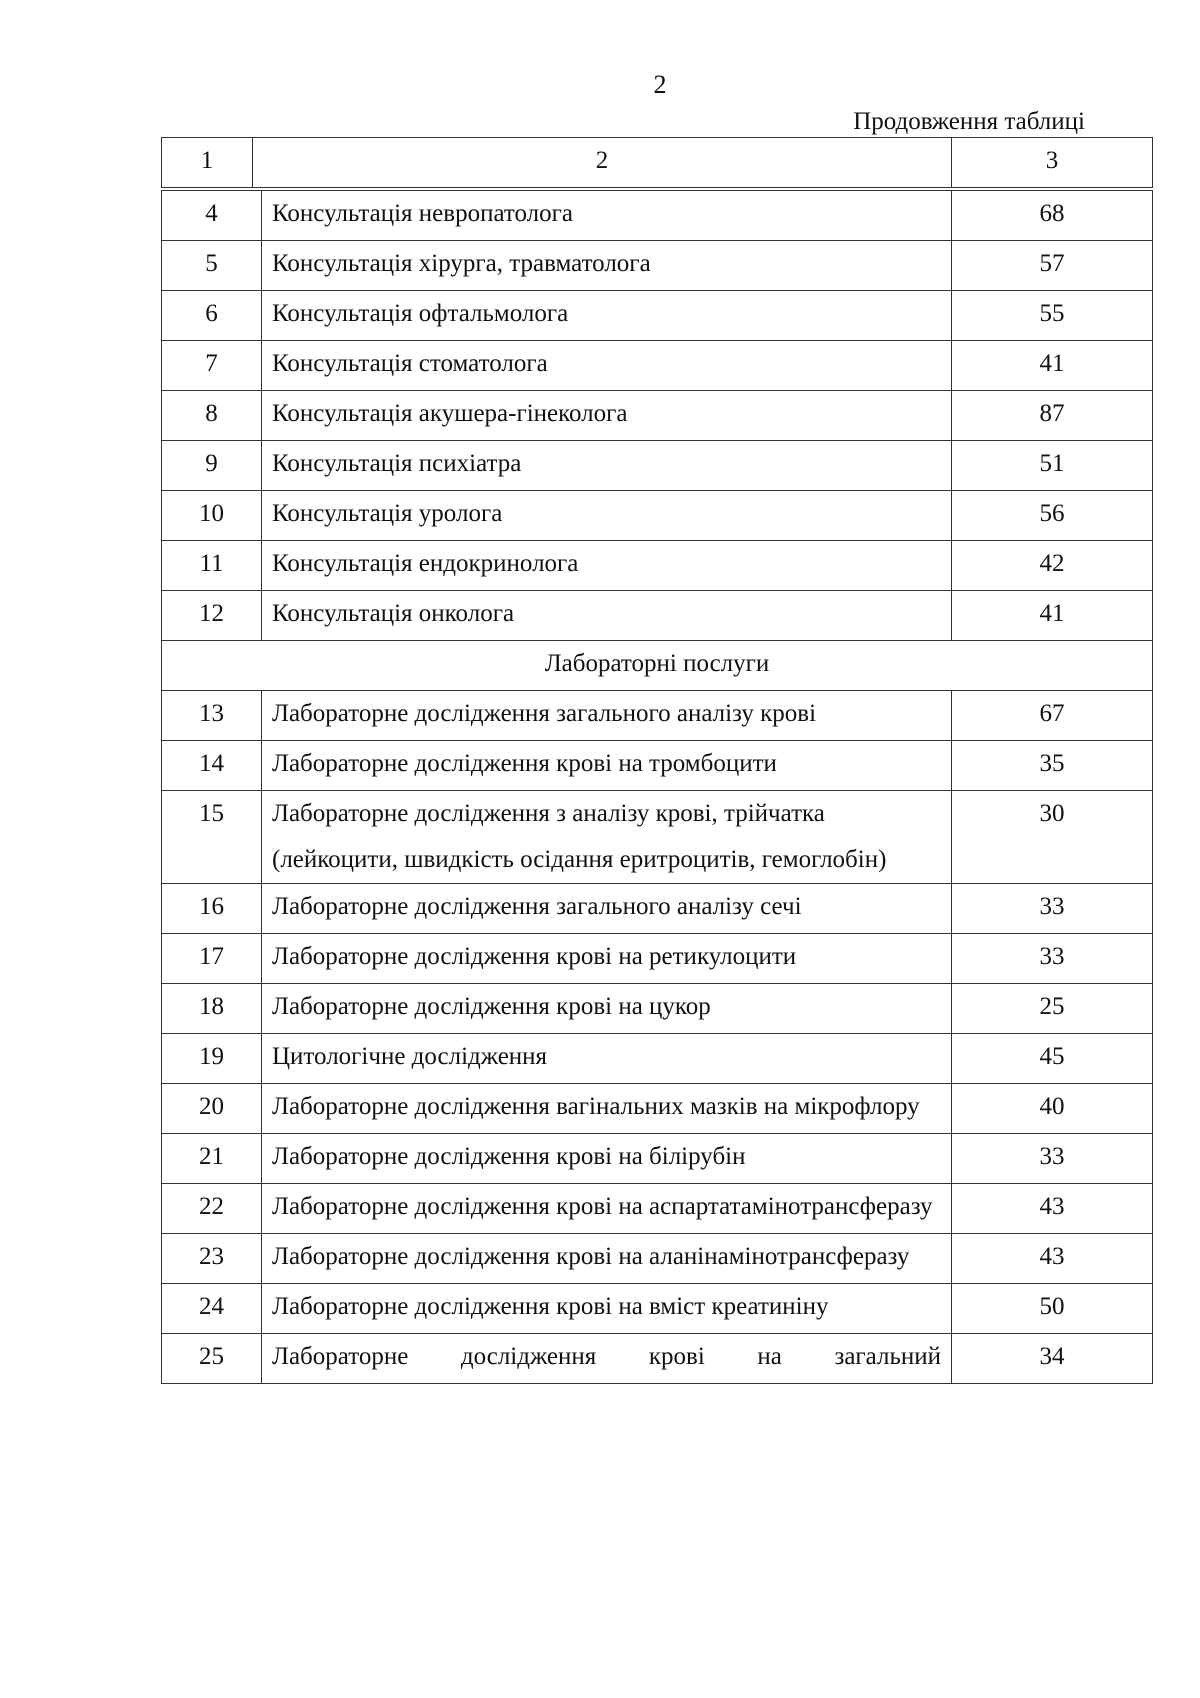  I want to click on service-value: 42, so click(1052, 565).